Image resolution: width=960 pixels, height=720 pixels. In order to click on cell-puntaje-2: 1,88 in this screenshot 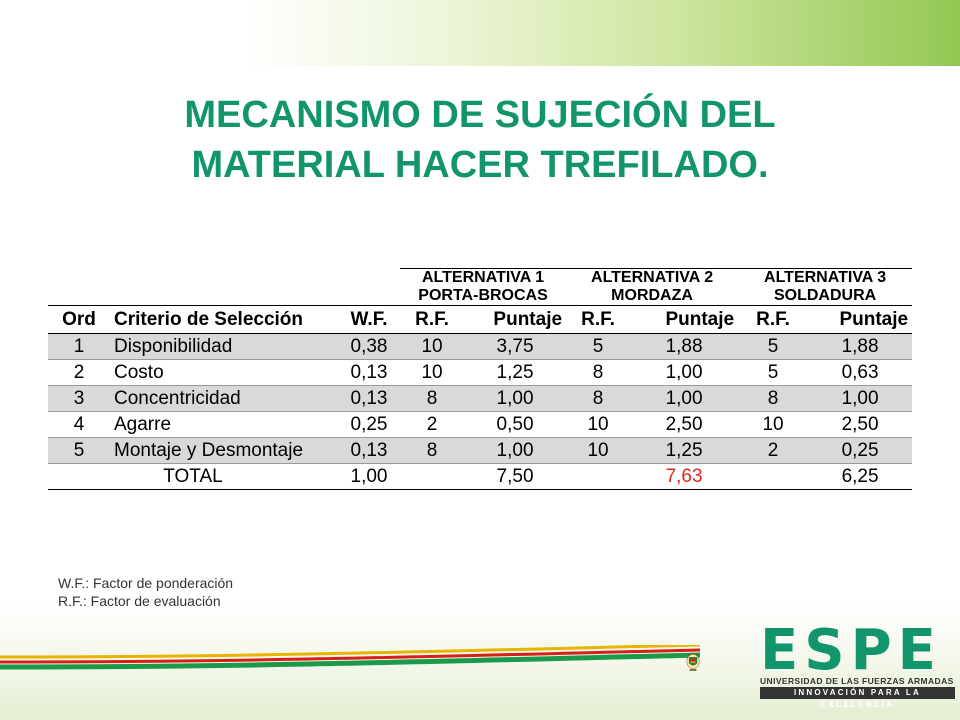, I will do `click(684, 346)`.